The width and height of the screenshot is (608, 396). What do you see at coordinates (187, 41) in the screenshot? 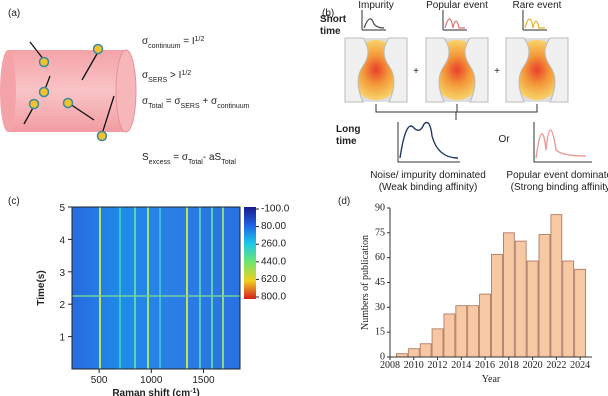
I see `text-segment: = I` at bounding box center [187, 41].